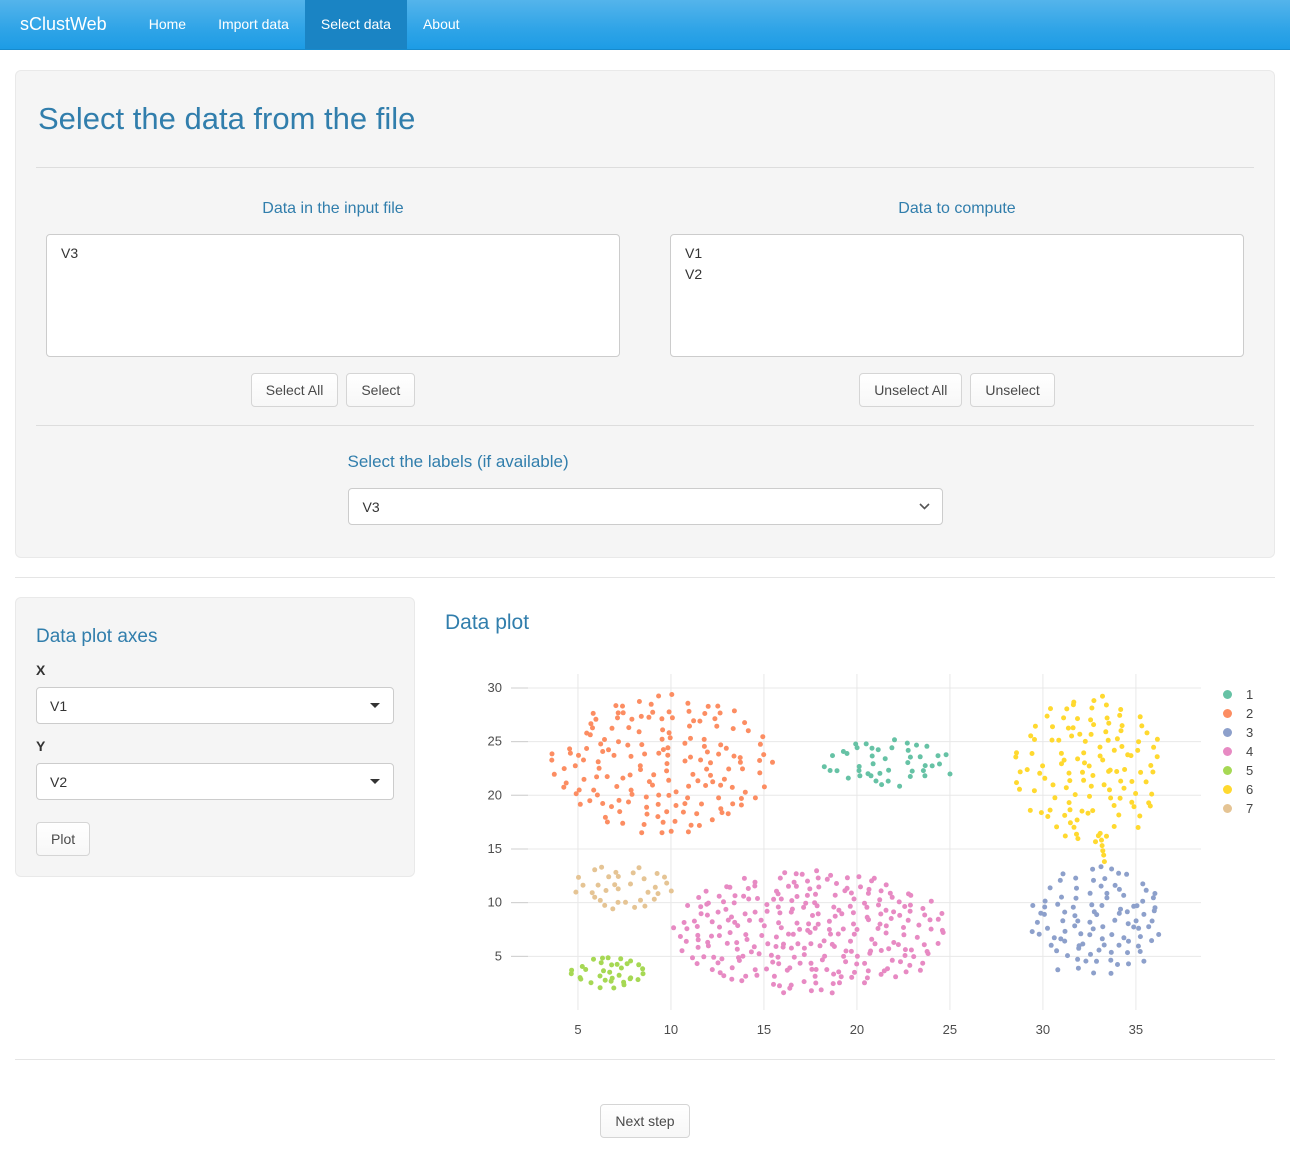  I want to click on legend-item-4: 4, so click(1238, 751).